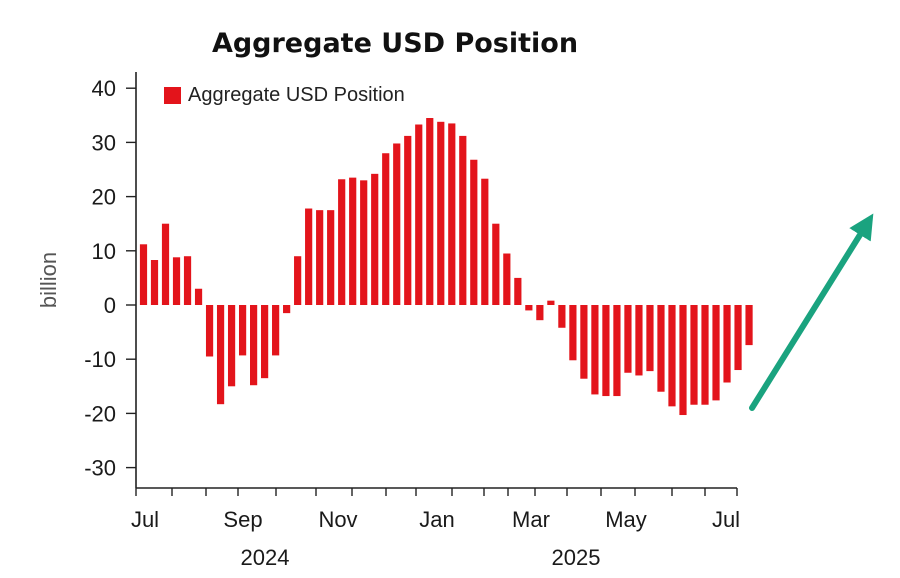 Image resolution: width=900 pixels, height=578 pixels. What do you see at coordinates (395, 43) in the screenshot?
I see `chart-title: Aggregate USD Position` at bounding box center [395, 43].